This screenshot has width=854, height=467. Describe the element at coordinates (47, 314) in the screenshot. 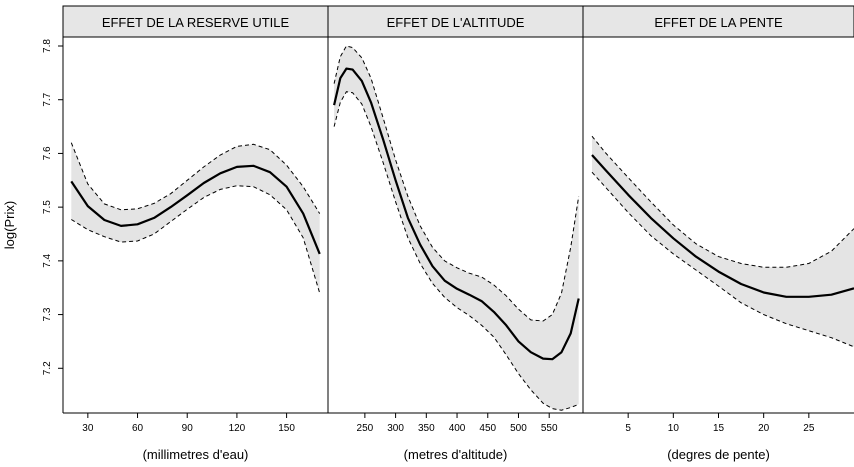

I see `y-tick-label: 7.3` at that location.